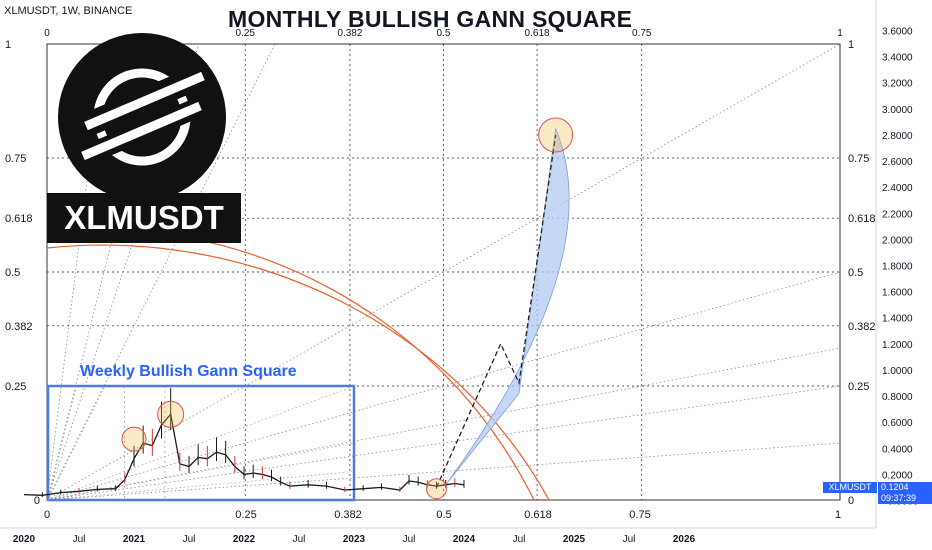 The width and height of the screenshot is (932, 550). Describe the element at coordinates (574, 539) in the screenshot. I see `time-tick-label: 2025` at that location.